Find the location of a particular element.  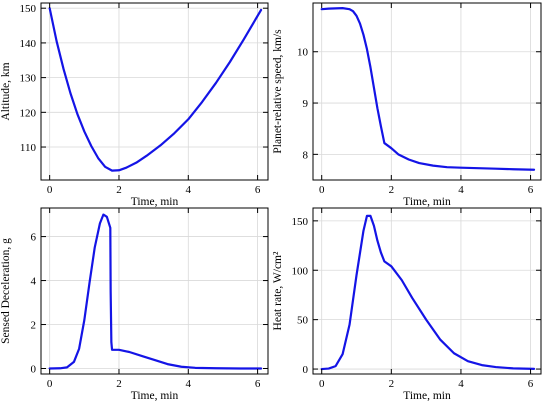

y-tick-label: 130 is located at coordinates (28, 79).